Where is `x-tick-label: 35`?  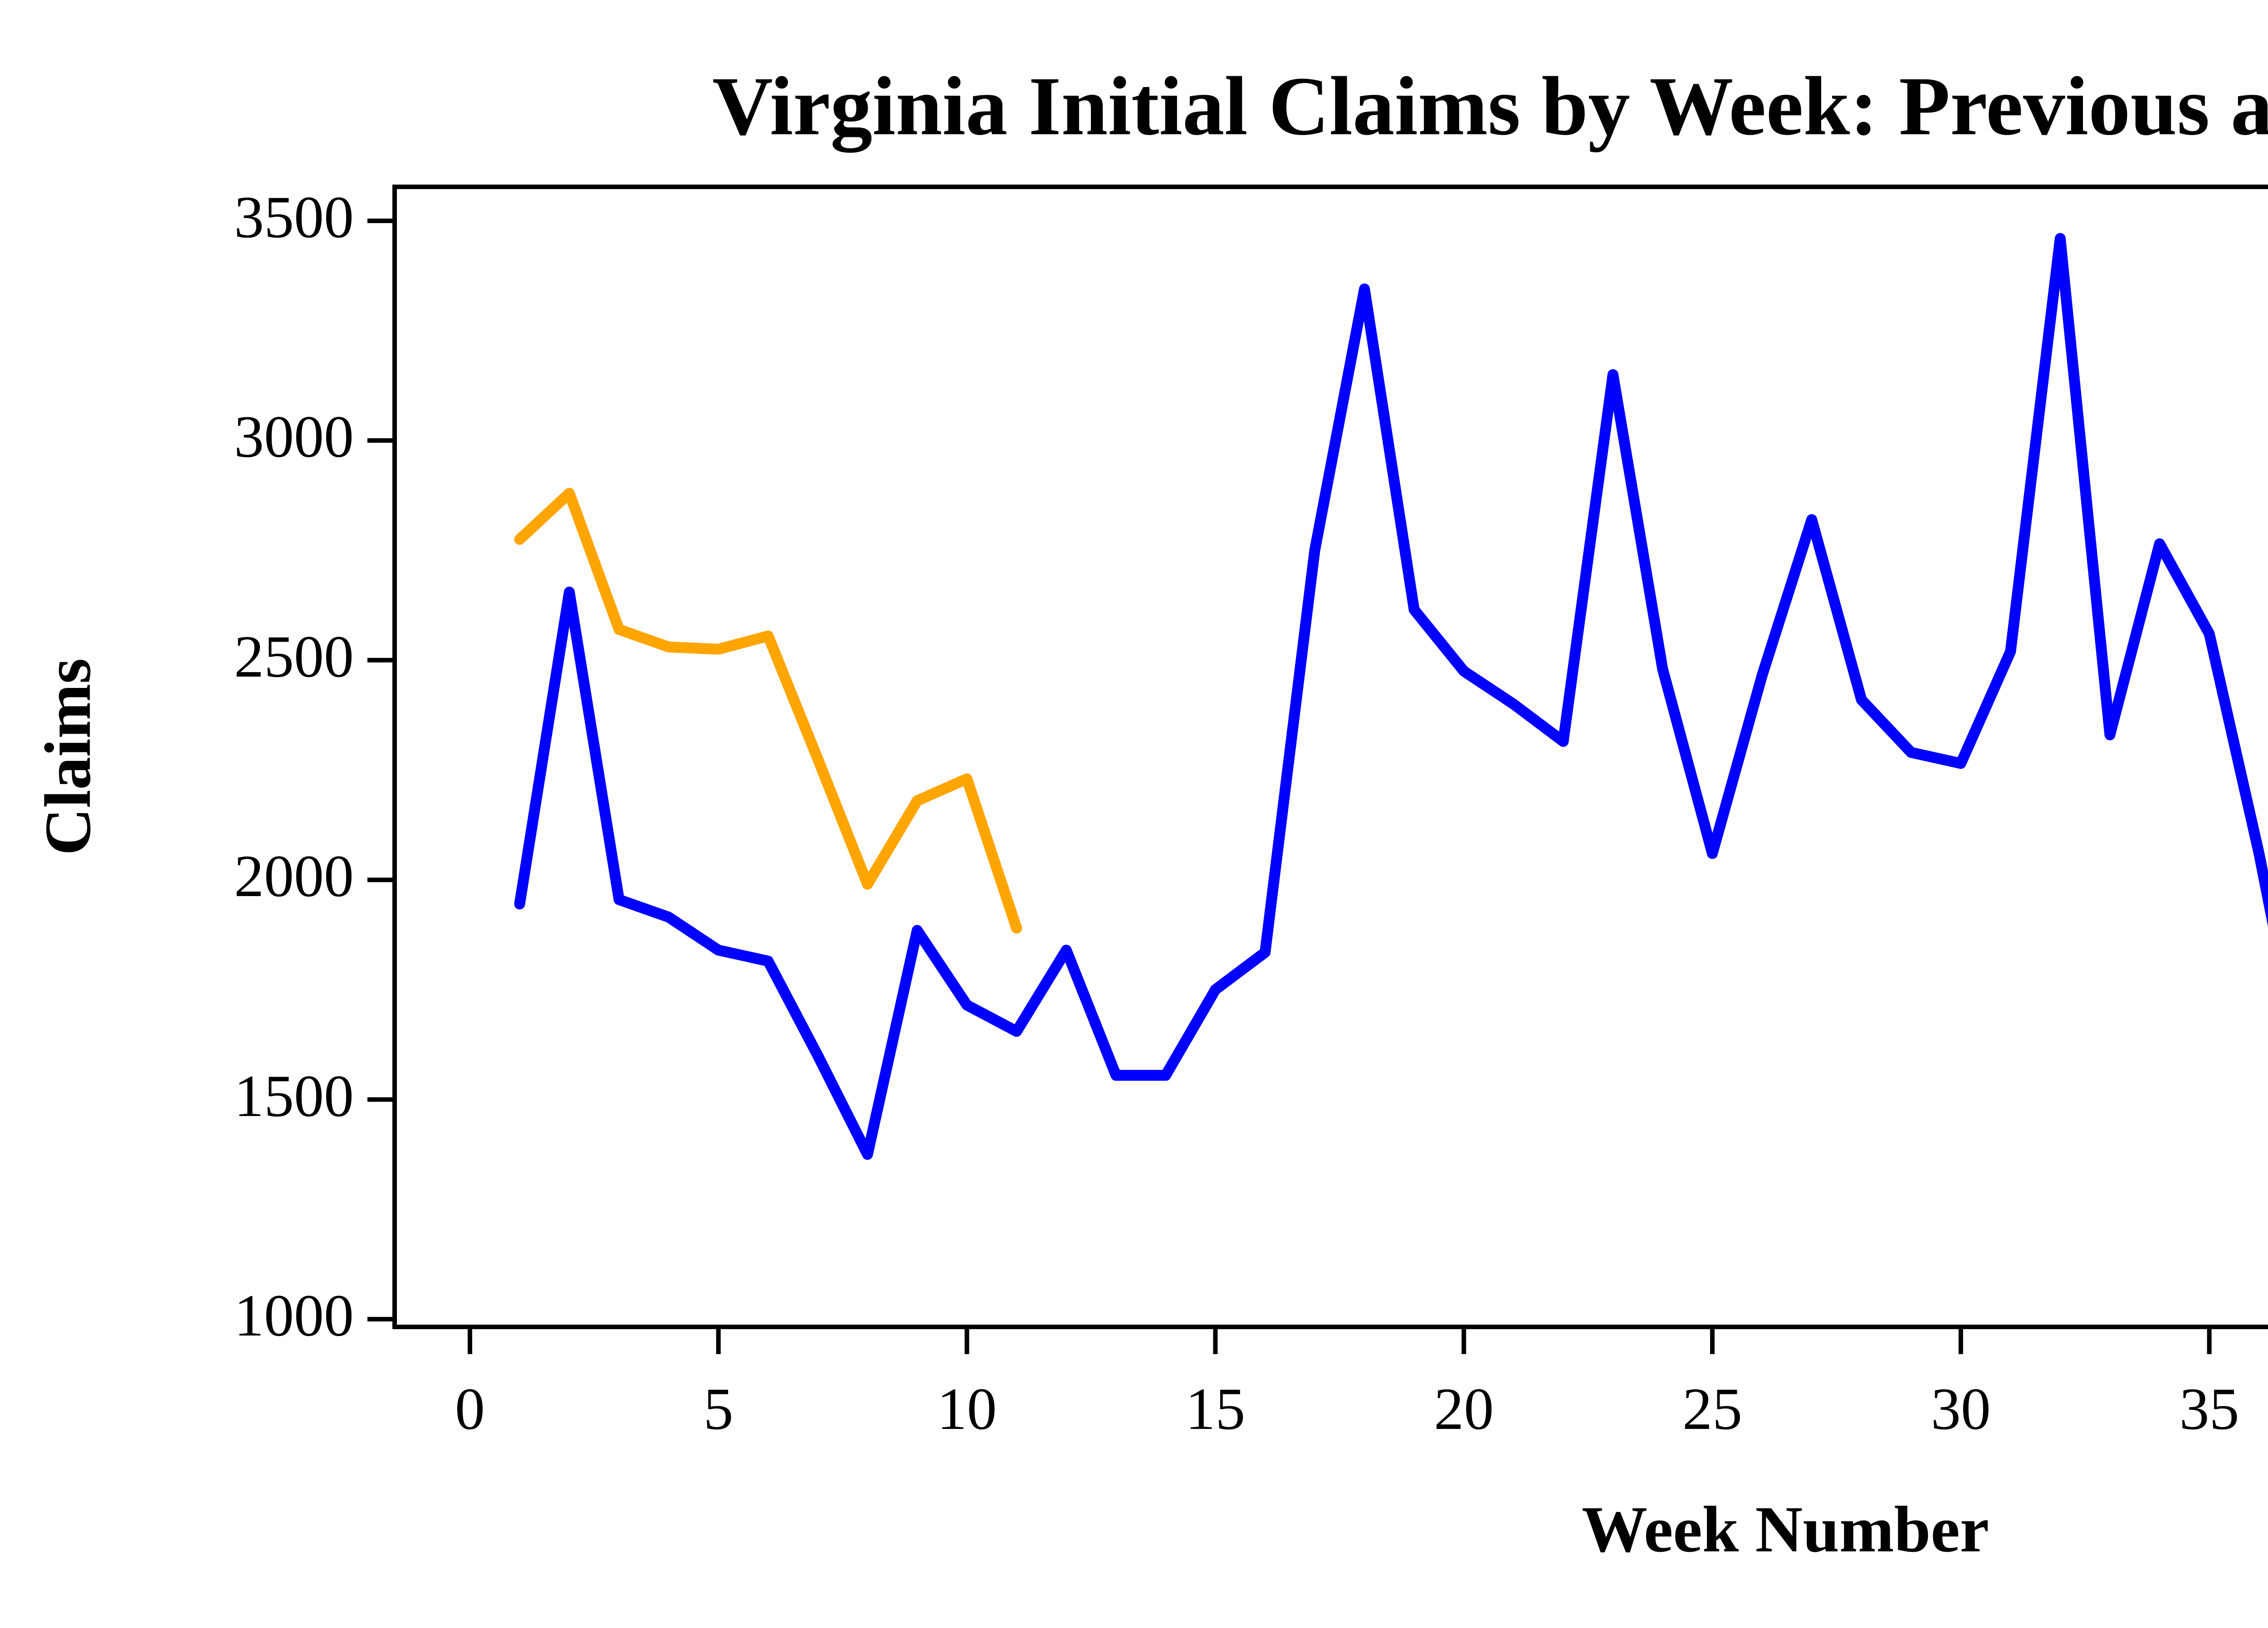 x-tick-label: 35 is located at coordinates (2209, 1408).